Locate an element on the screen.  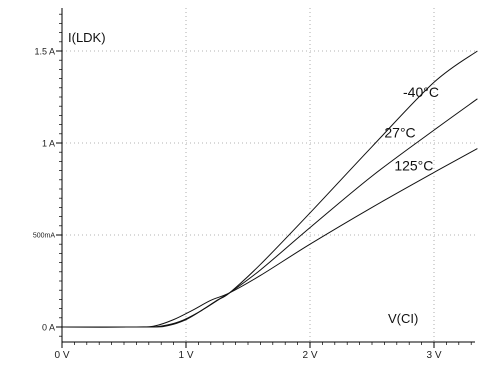
y-tick-label: 1 A is located at coordinates (48, 144).